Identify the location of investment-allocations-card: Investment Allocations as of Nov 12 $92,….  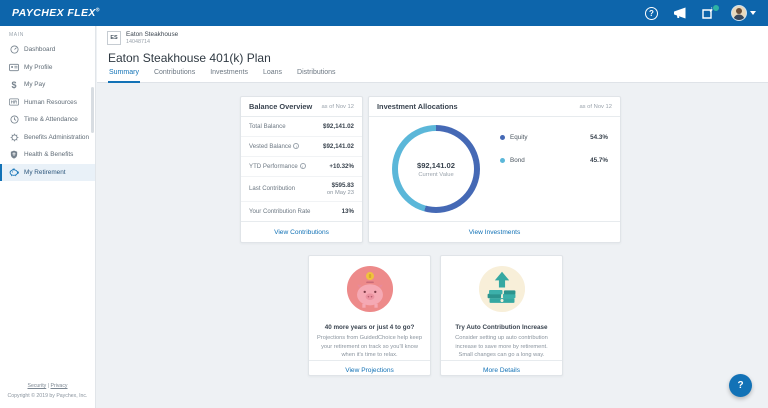
(494, 169).